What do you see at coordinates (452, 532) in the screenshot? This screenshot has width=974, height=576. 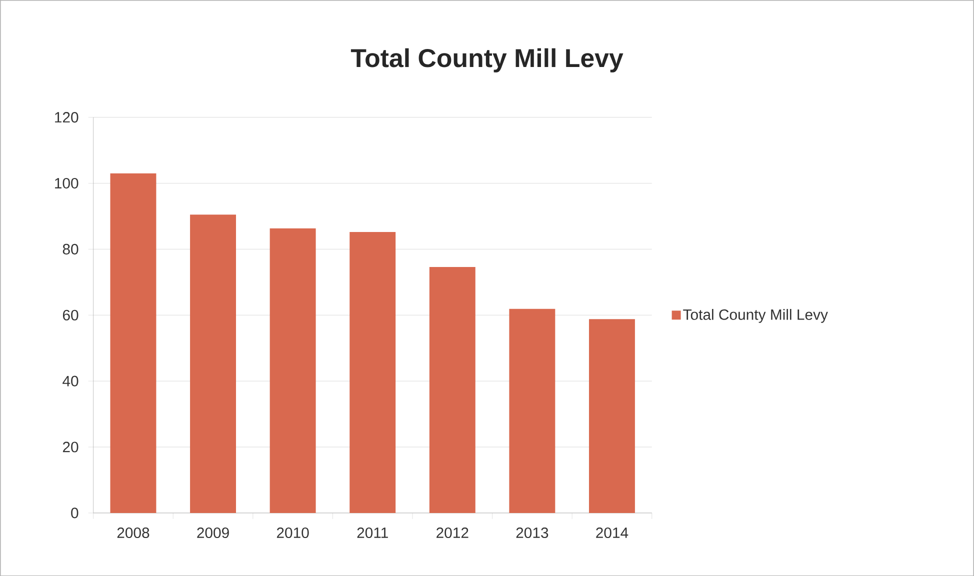 I see `x-tick-label: 2012` at bounding box center [452, 532].